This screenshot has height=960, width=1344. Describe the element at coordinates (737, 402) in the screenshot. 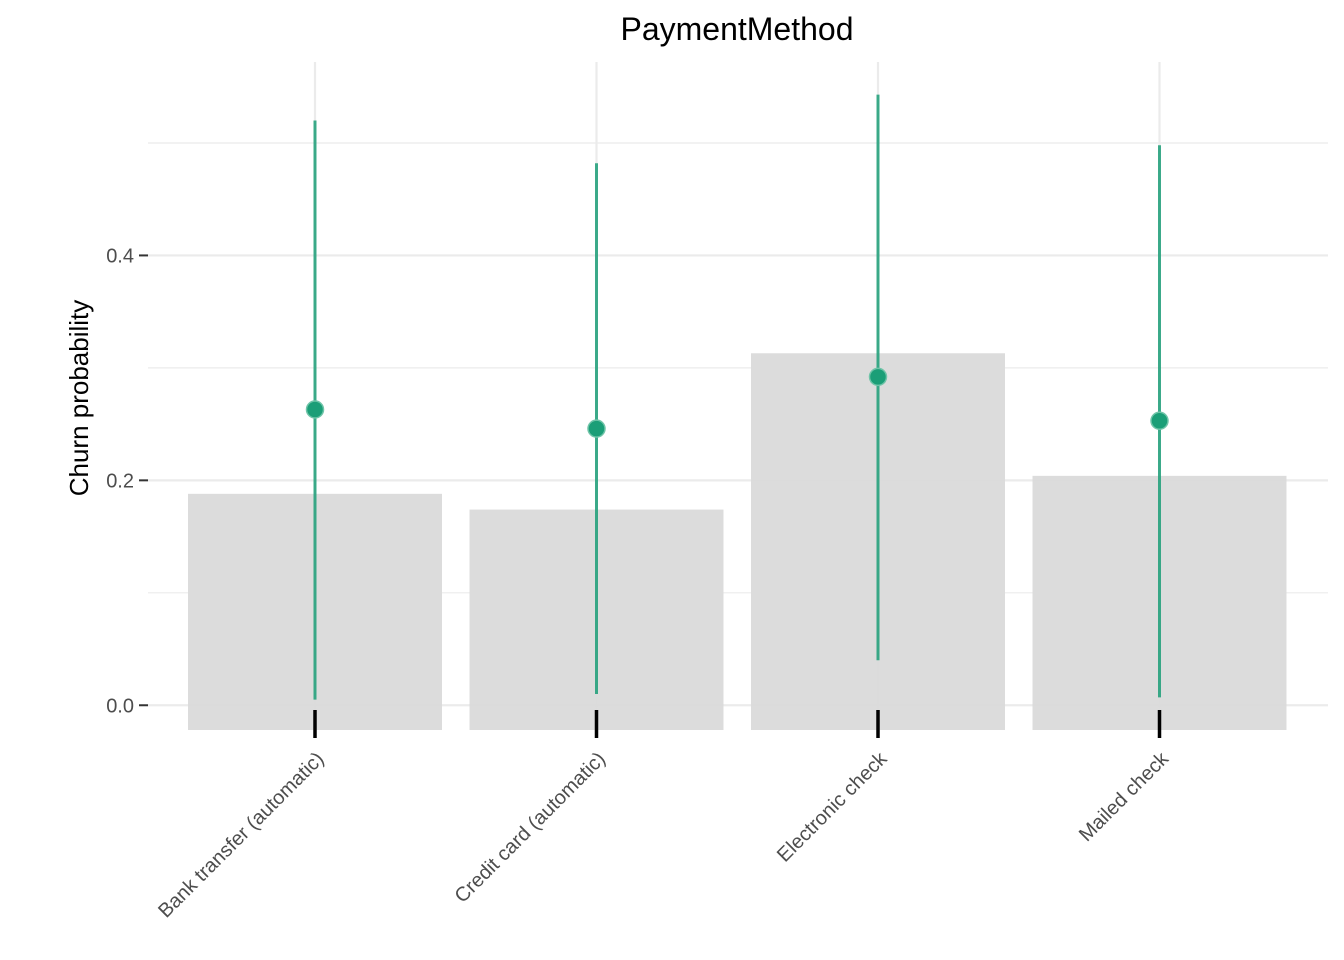

I see `point-layer` at that location.